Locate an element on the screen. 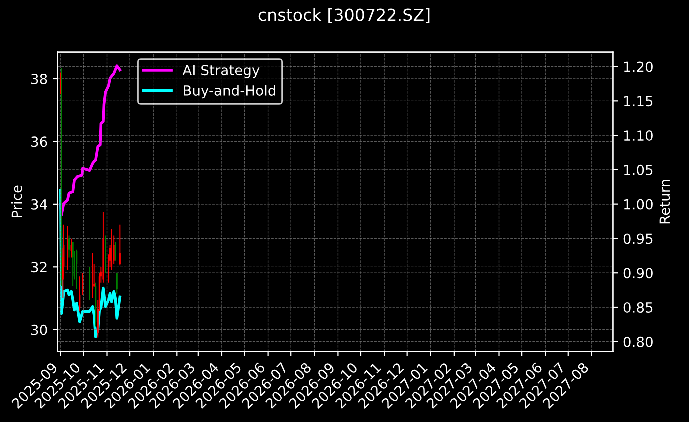 This screenshot has height=422, width=689. y2-tick-label: 0.85 is located at coordinates (638, 307).